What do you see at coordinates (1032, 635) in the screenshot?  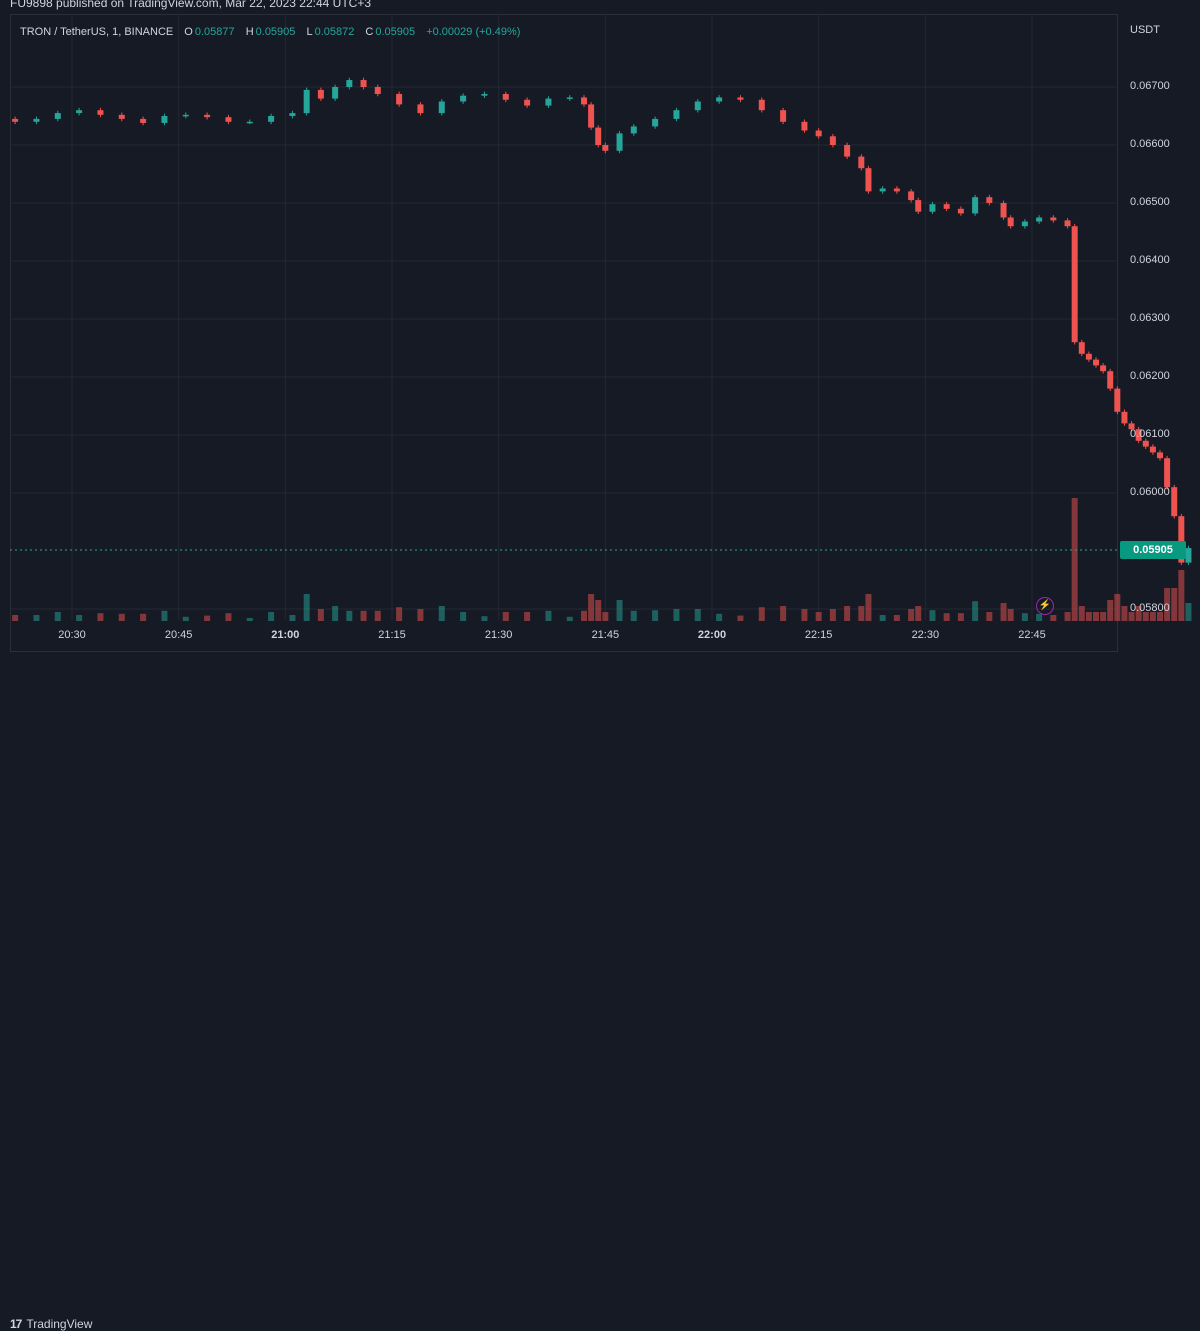 I see `x-tick-label: 22:45` at bounding box center [1032, 635].